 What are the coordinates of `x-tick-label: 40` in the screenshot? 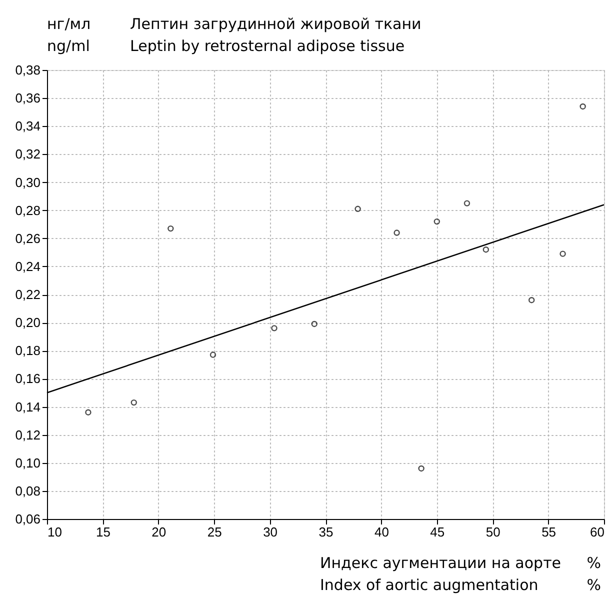 It's located at (381, 532).